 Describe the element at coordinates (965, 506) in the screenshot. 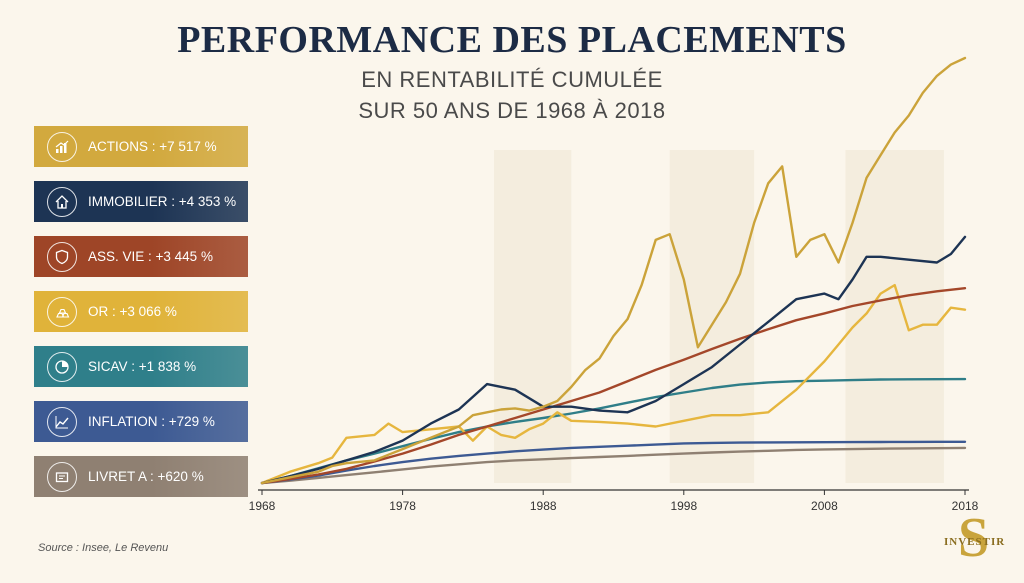

I see `x-tick-label: 2018` at that location.